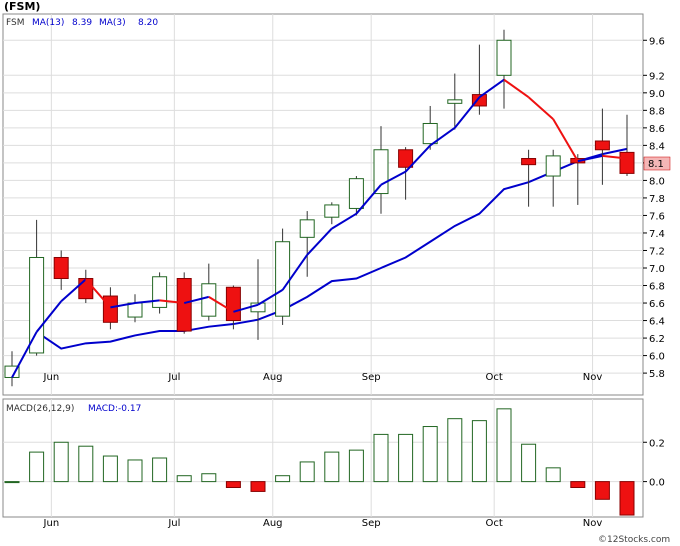 The height and width of the screenshot is (546, 680). I want to click on legend-ma3-value: 8.20, so click(148, 23).